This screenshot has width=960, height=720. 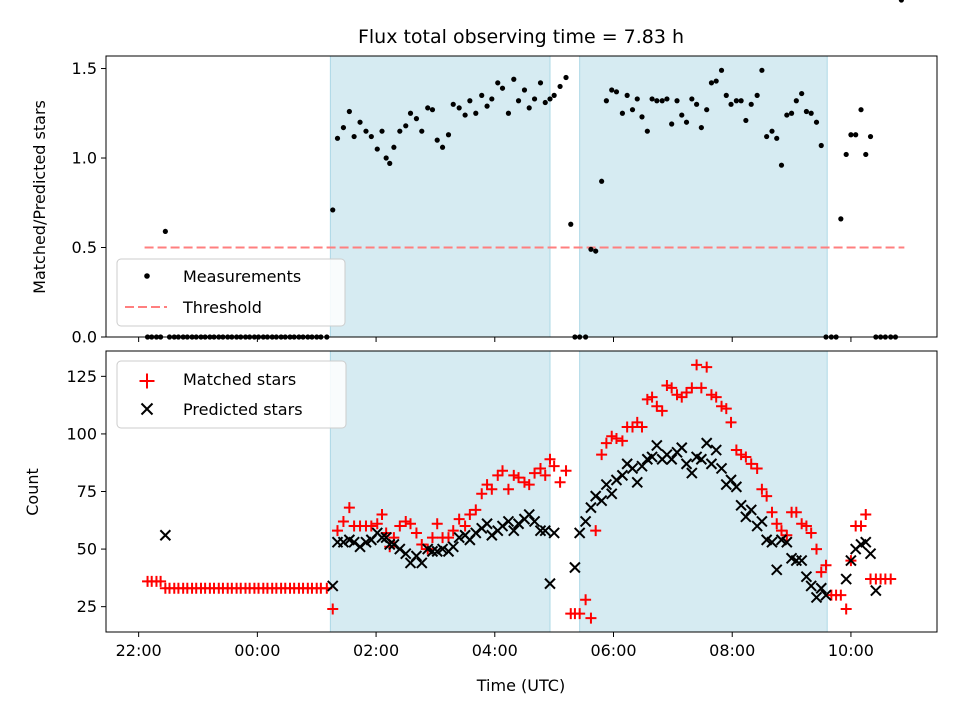 I want to click on ratio-panel-y-ticks: 0.0 0.5 1.0 1.5, so click(x=89, y=203).